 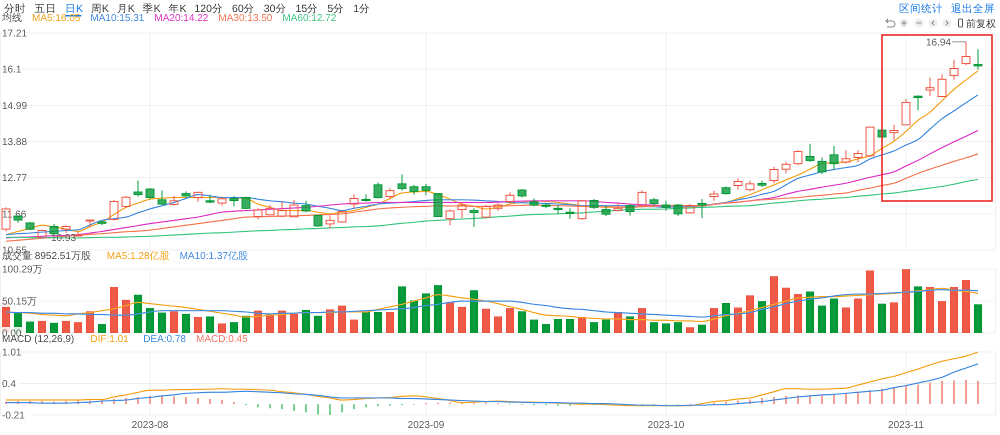 I want to click on y-tick-label: 16.1, so click(x=12, y=70).